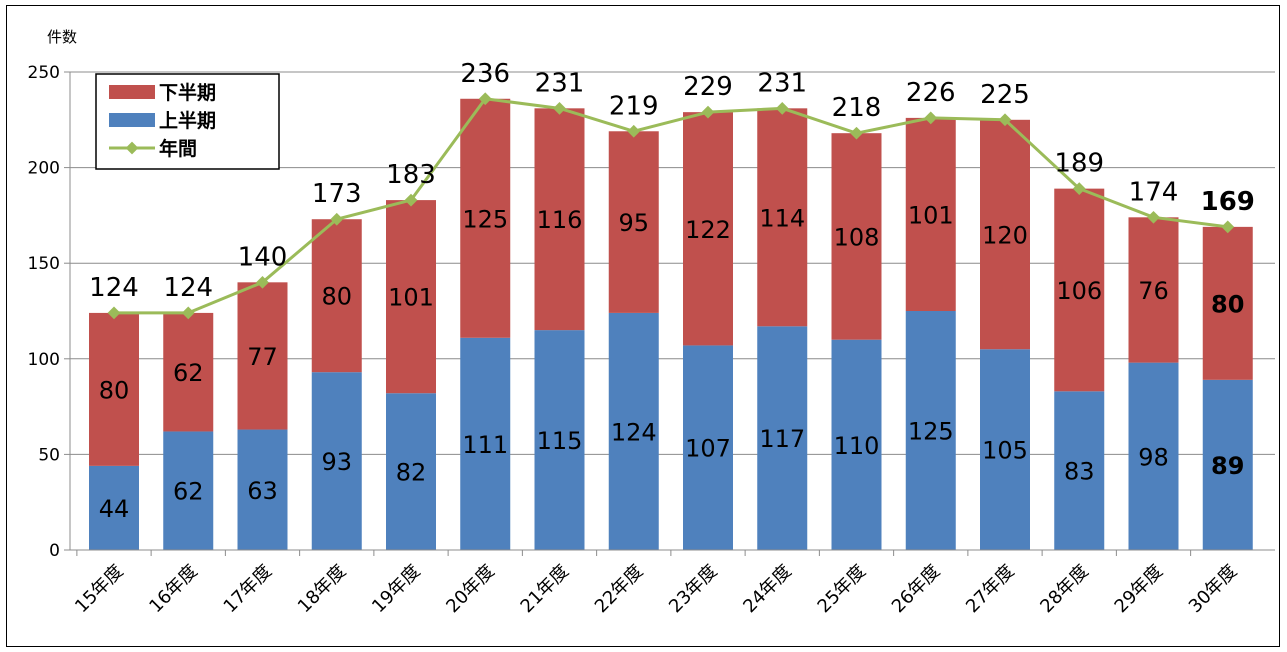 This screenshot has width=1287, height=652. Describe the element at coordinates (62, 37) in the screenshot. I see `y-axis-label: 件数` at that location.